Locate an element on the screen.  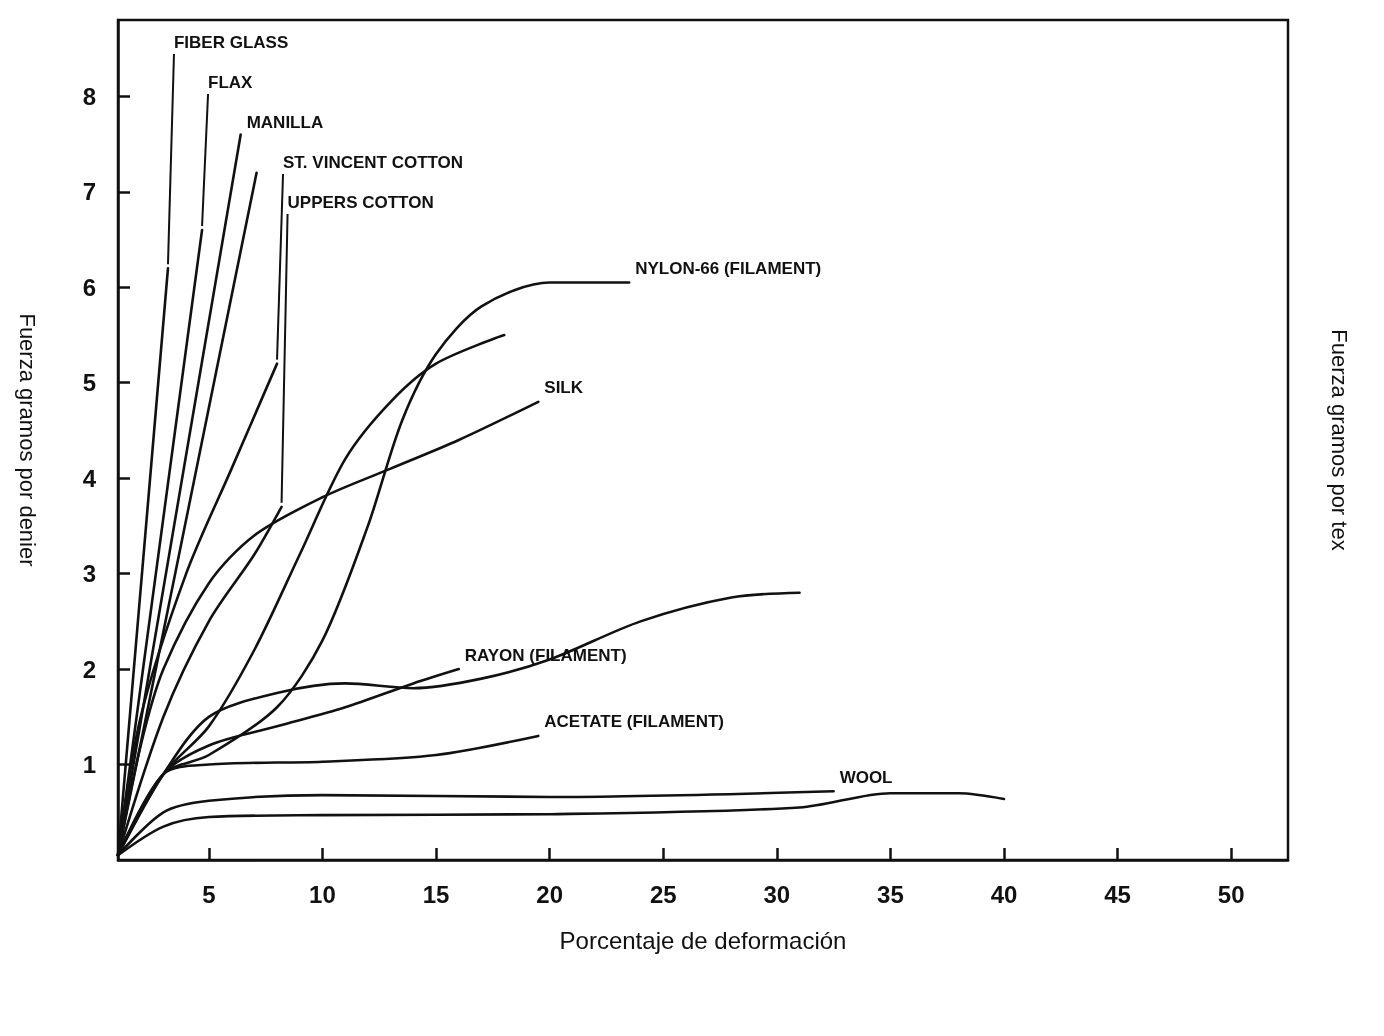
y-tick-label: 1 is located at coordinates (89, 765).